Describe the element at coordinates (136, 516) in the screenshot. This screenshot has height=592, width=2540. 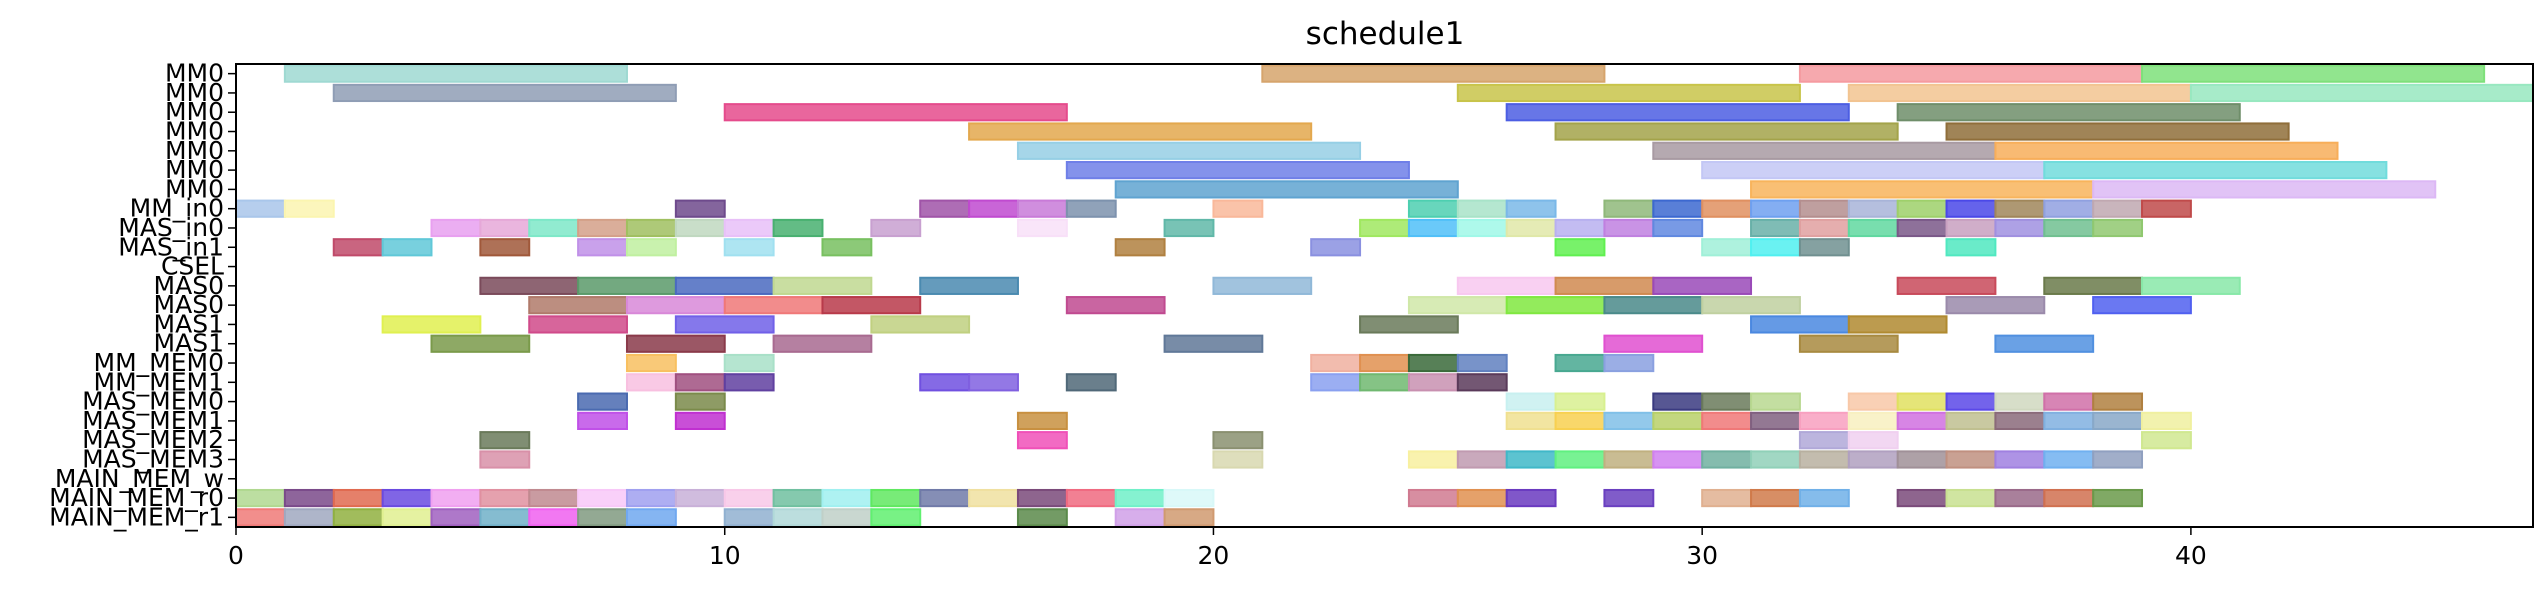
I see `y-tick-label: MAIN_MEM_r1` at that location.